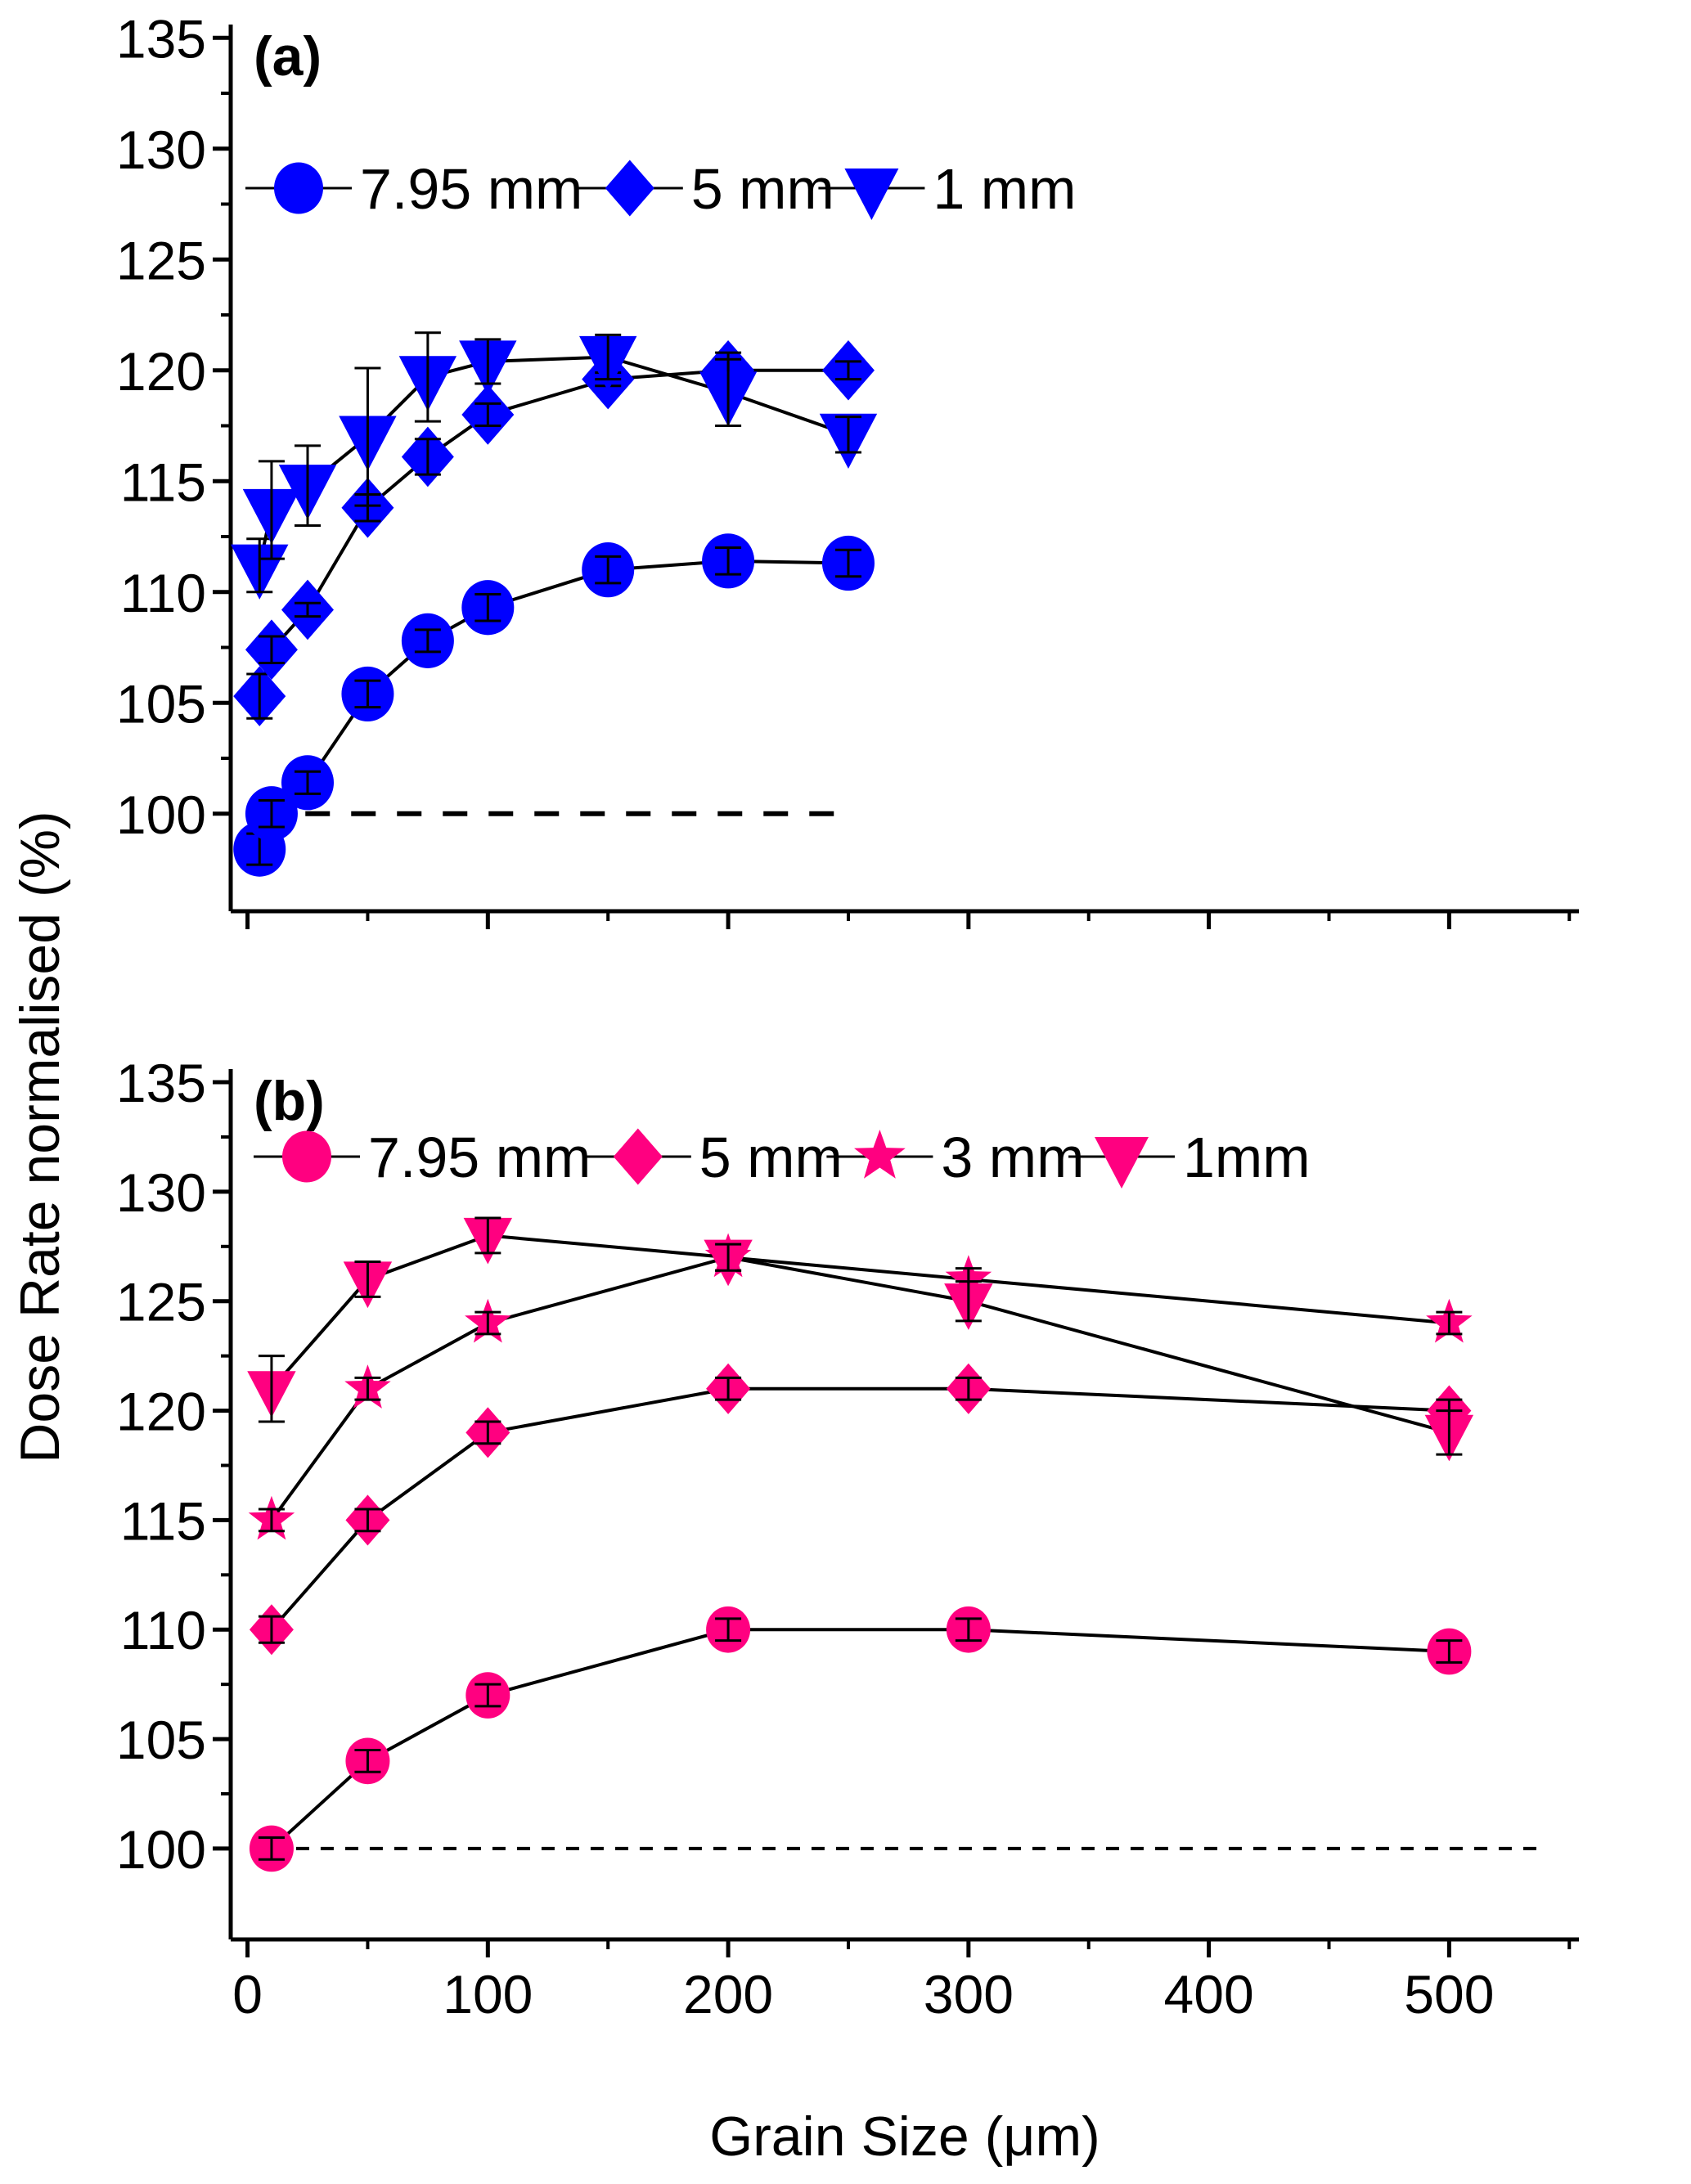 The image size is (1691, 2184). Describe the element at coordinates (288, 57) in the screenshot. I see `panel-label: (a)` at that location.